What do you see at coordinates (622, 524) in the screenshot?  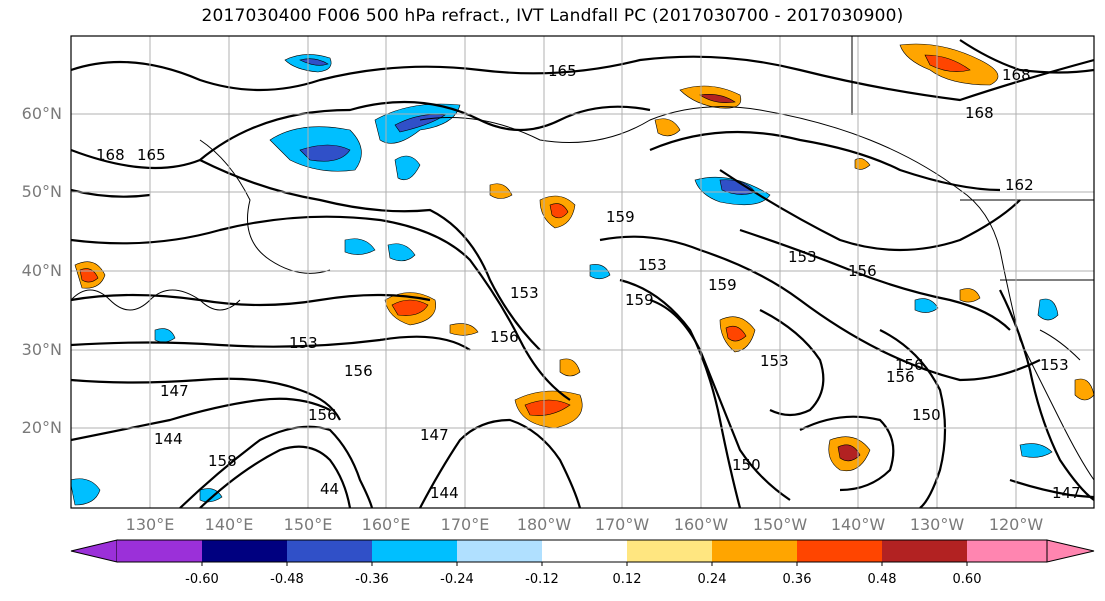 I see `lon-label: 170°W` at bounding box center [622, 524].